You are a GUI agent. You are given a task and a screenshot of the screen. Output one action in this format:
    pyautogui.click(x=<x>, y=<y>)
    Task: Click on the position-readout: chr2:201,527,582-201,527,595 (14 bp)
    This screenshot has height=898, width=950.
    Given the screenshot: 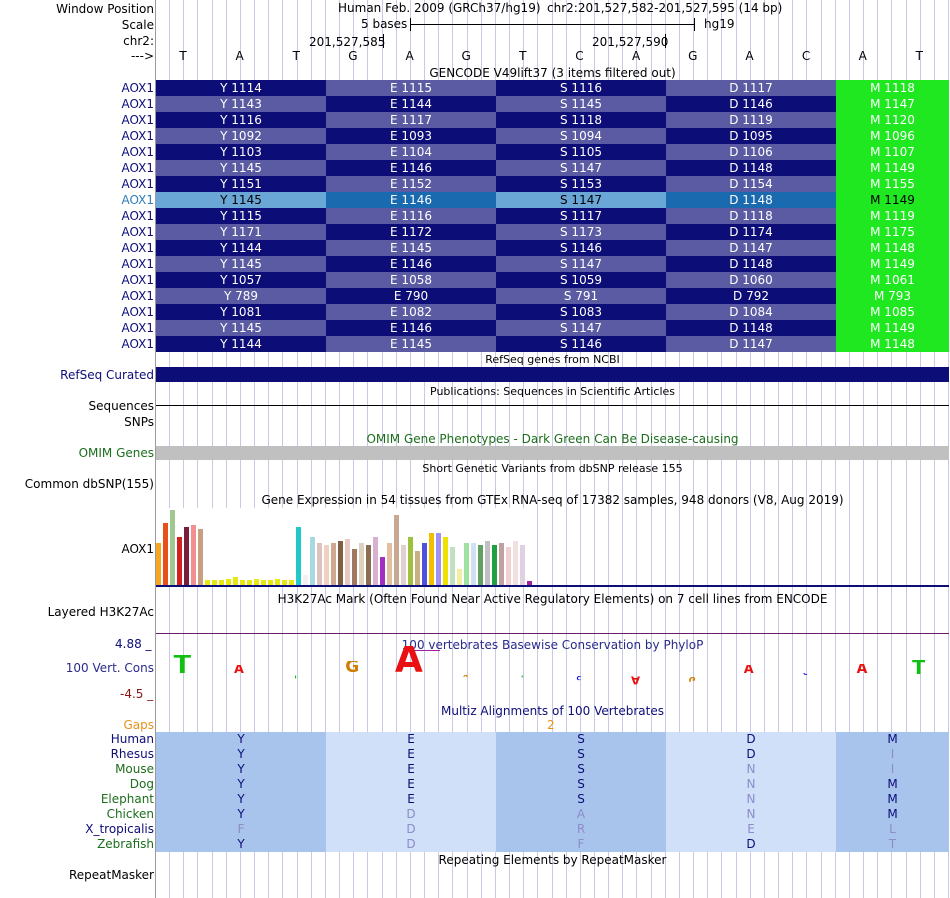 What is the action you would take?
    pyautogui.click(x=665, y=8)
    